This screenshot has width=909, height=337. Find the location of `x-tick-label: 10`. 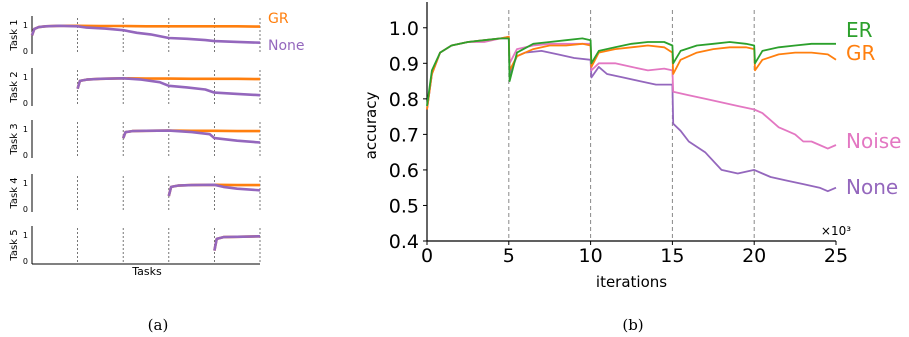

x-tick-label: 10 is located at coordinates (591, 256).